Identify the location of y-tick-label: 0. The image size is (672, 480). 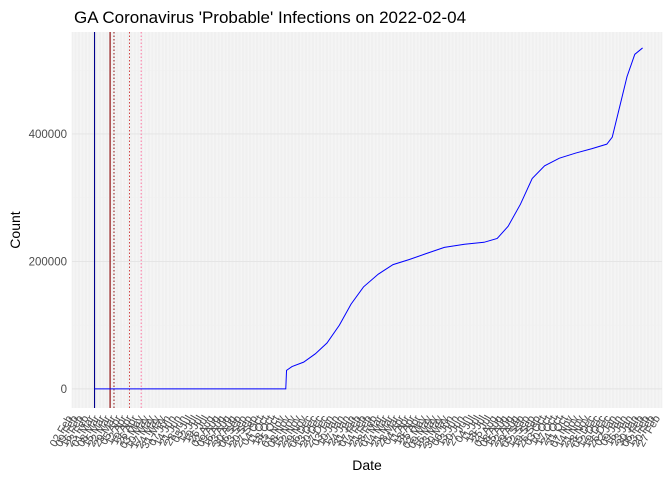
(64, 390).